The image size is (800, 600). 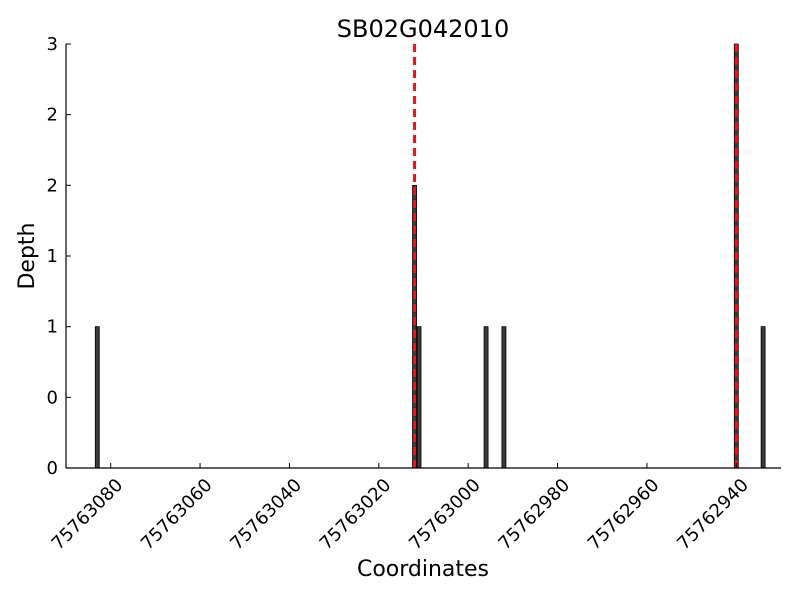 I want to click on x-tick-label-6: 75762960, so click(x=624, y=515).